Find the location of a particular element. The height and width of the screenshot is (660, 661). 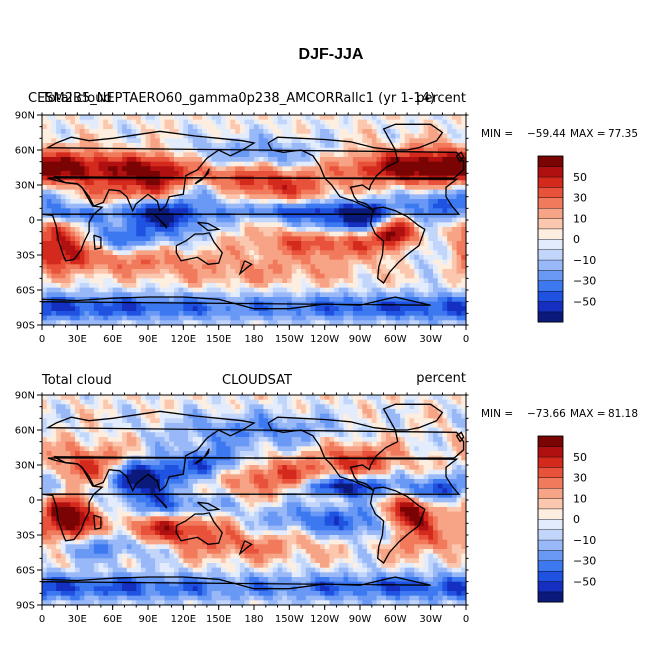

lat-tick-label: 0 is located at coordinates (32, 221).